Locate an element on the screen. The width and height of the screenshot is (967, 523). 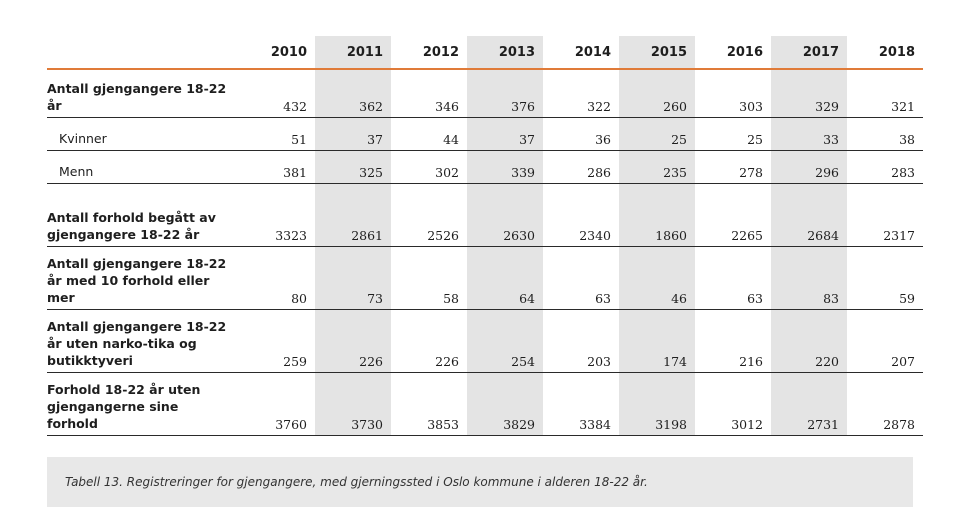
value-cell: 278 is located at coordinates (733, 167).